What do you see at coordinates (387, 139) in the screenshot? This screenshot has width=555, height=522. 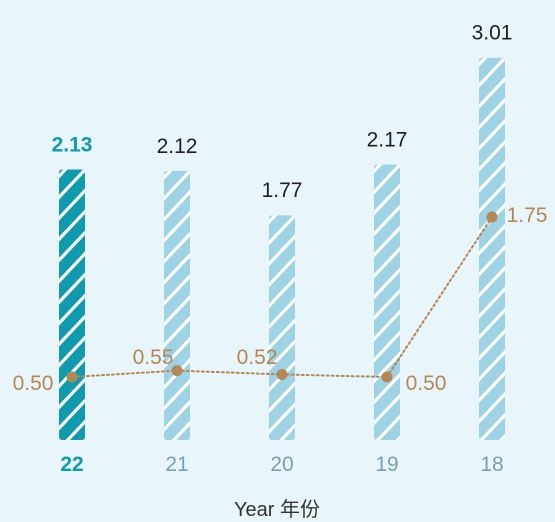 I see `bar-value-label-19: 2.17` at bounding box center [387, 139].